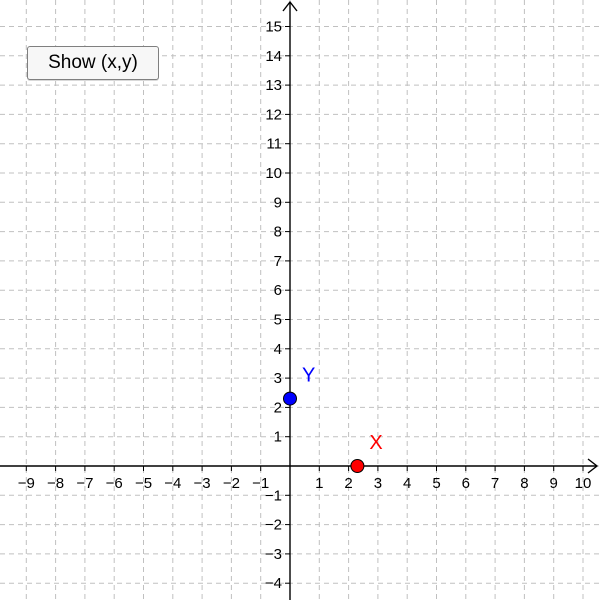  Describe the element at coordinates (273, 56) in the screenshot. I see `y-tick-label: 14` at that location.